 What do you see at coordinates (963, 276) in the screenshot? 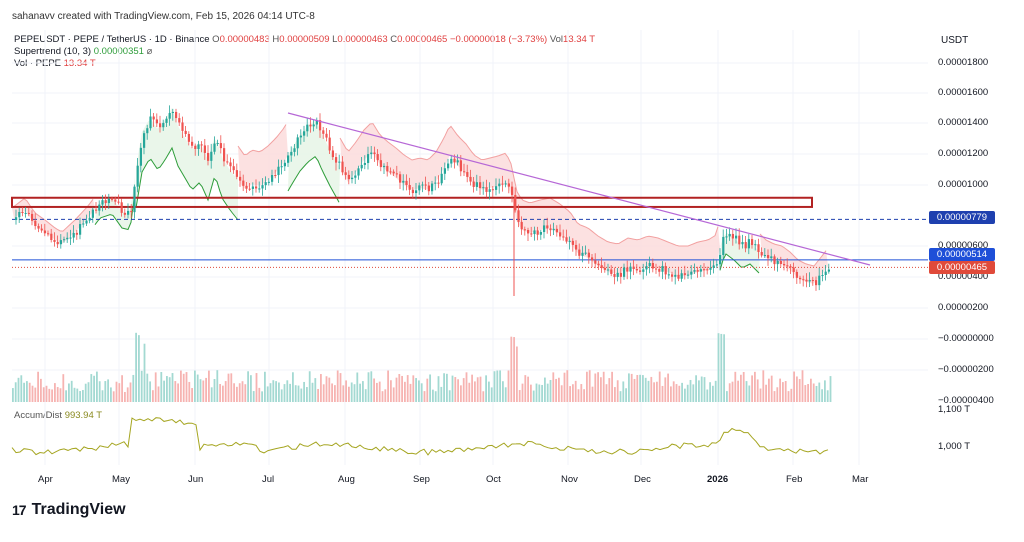
I see `price-tick: 0.00000400` at bounding box center [963, 276].